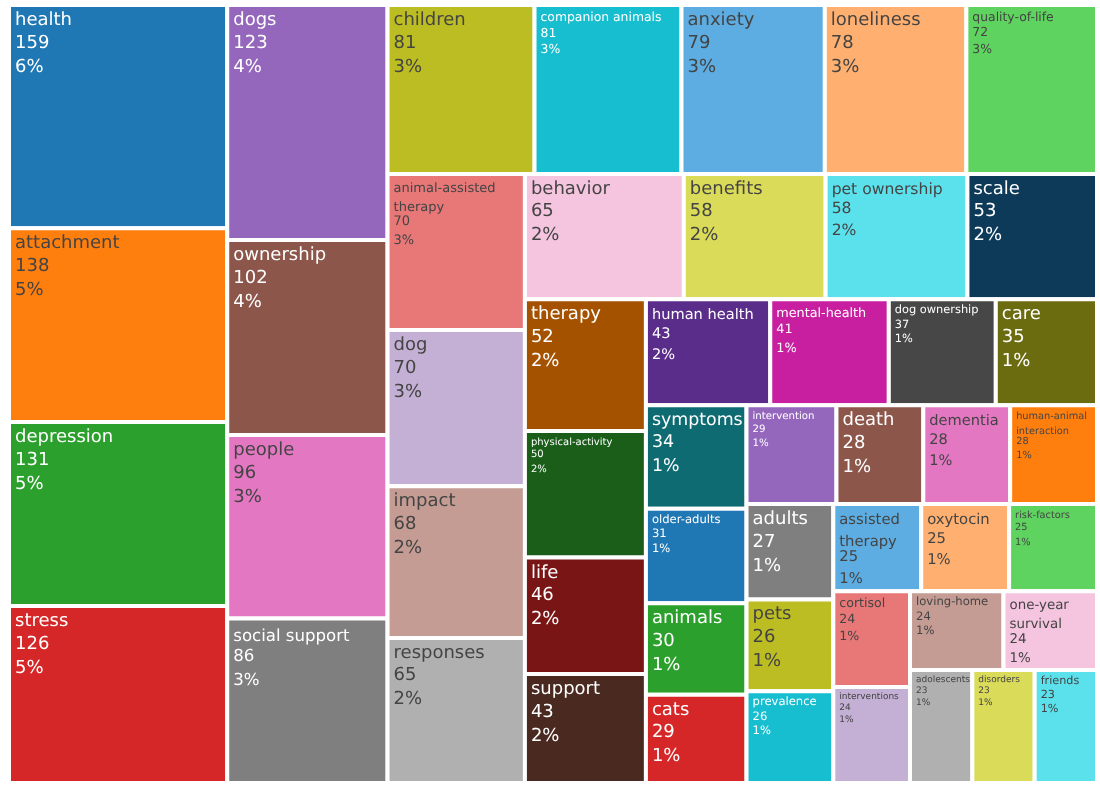 The image size is (1100, 788). What do you see at coordinates (43, 21) in the screenshot?
I see `category-label: health` at bounding box center [43, 21].